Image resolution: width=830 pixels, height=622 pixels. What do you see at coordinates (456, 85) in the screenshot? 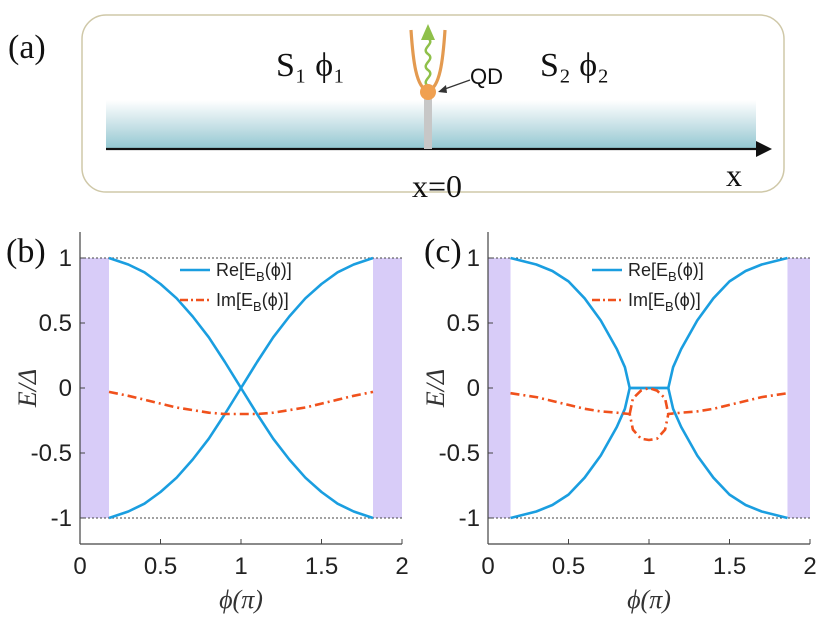
I see `qd-pointer` at bounding box center [456, 85].